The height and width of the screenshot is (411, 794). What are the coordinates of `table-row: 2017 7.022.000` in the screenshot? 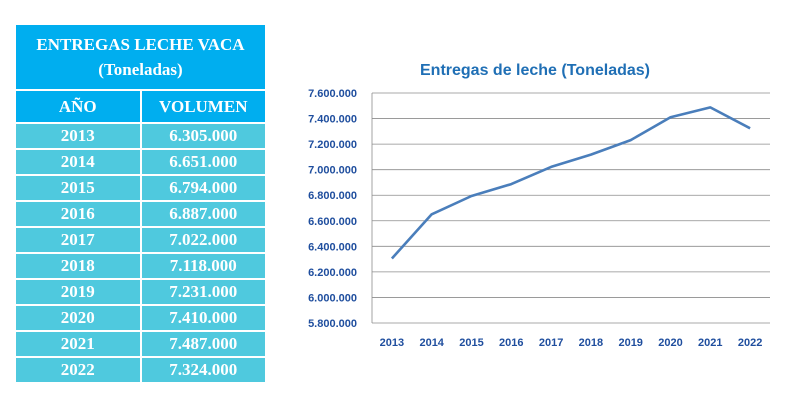 It's located at (140, 240).